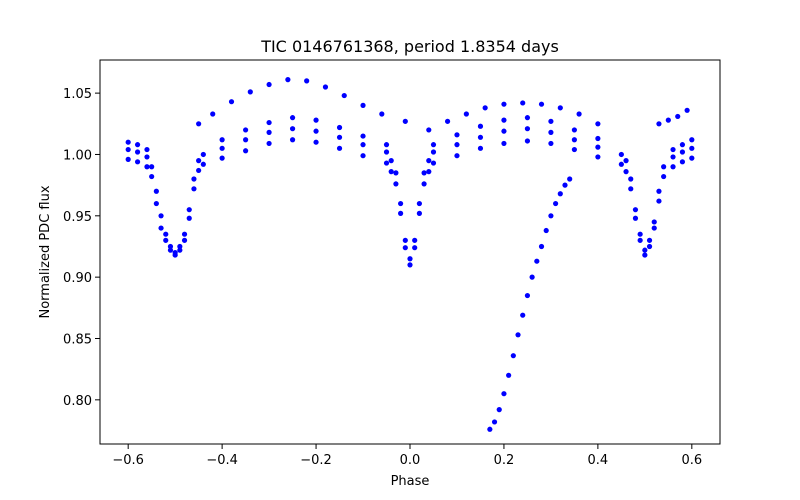 Image resolution: width=800 pixels, height=500 pixels. What do you see at coordinates (45, 251) in the screenshot?
I see `y-axis-label: Normalized PDC flux` at bounding box center [45, 251].